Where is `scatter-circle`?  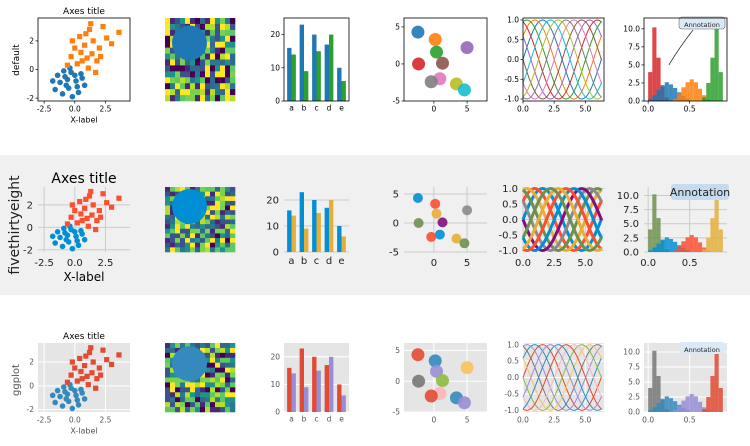 scatter-circle is located at coordinates (435, 39).